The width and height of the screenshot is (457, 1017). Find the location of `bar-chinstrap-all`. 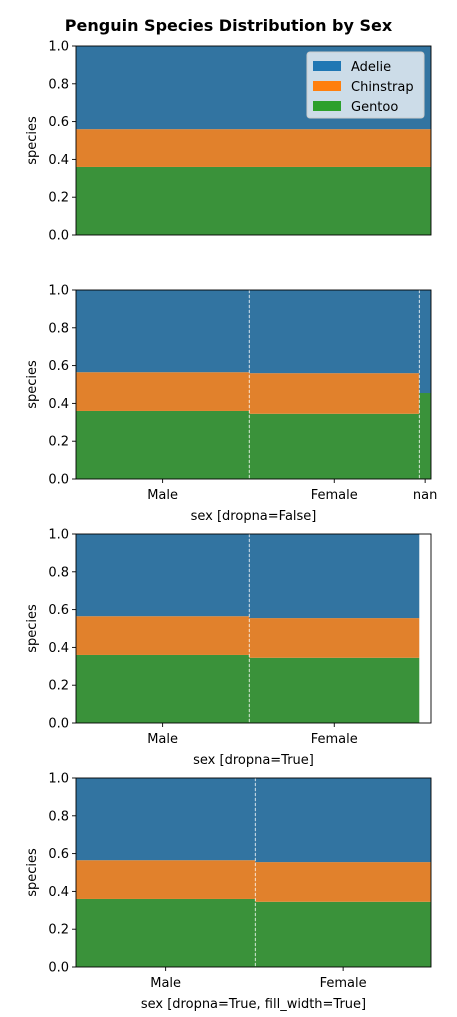

bar-chinstrap-all is located at coordinates (253, 148).